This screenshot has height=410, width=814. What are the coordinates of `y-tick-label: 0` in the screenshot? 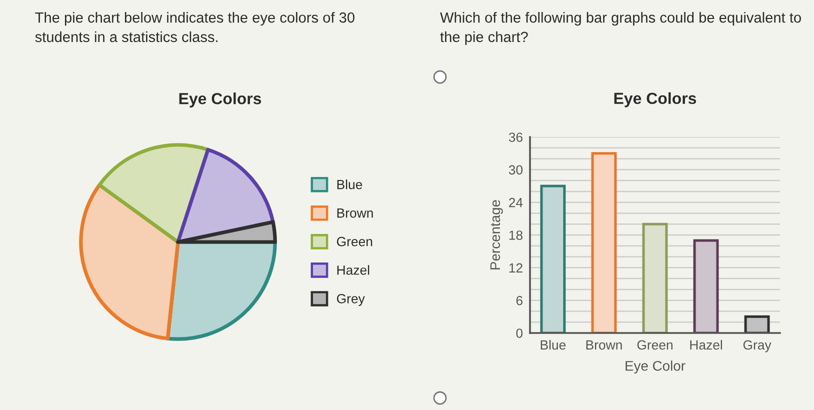 It's located at (519, 333).